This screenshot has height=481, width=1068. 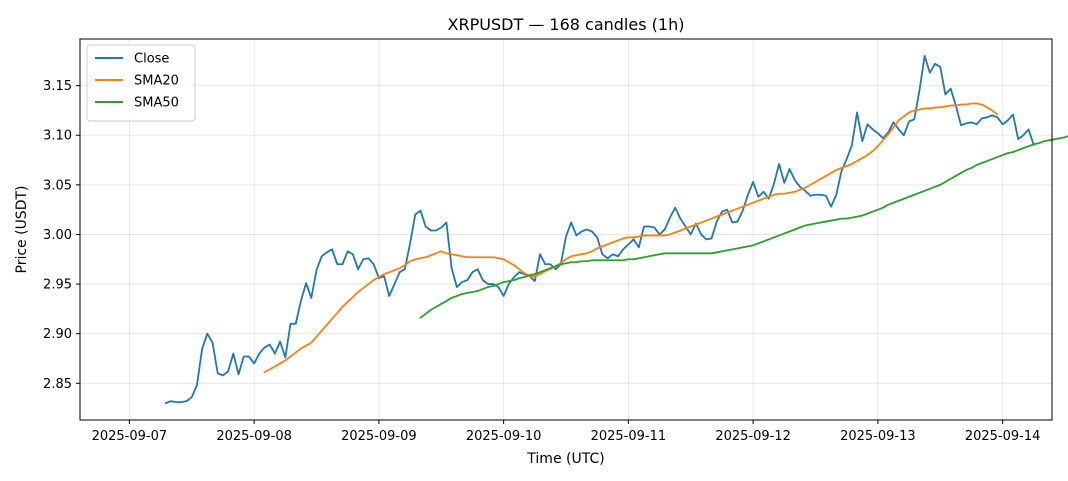 What do you see at coordinates (1003, 436) in the screenshot?
I see `x-tick-label: 2025-09-14` at bounding box center [1003, 436].